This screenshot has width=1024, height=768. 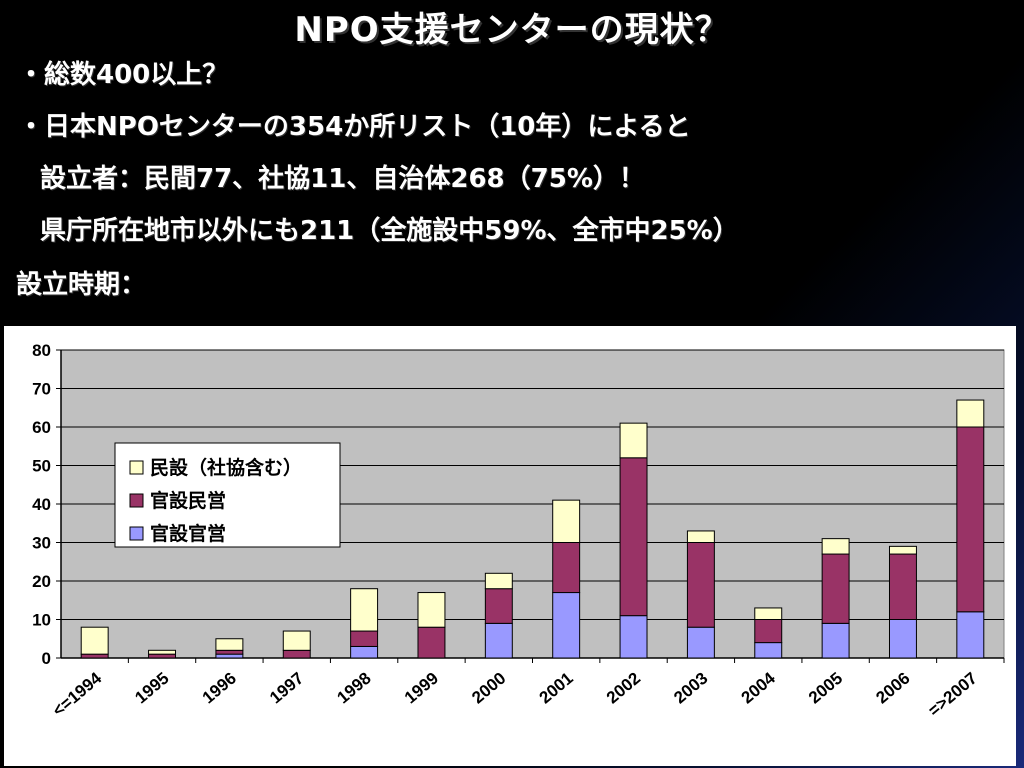 What do you see at coordinates (188, 533) in the screenshot?
I see `legend-label: 官設官営` at bounding box center [188, 533].